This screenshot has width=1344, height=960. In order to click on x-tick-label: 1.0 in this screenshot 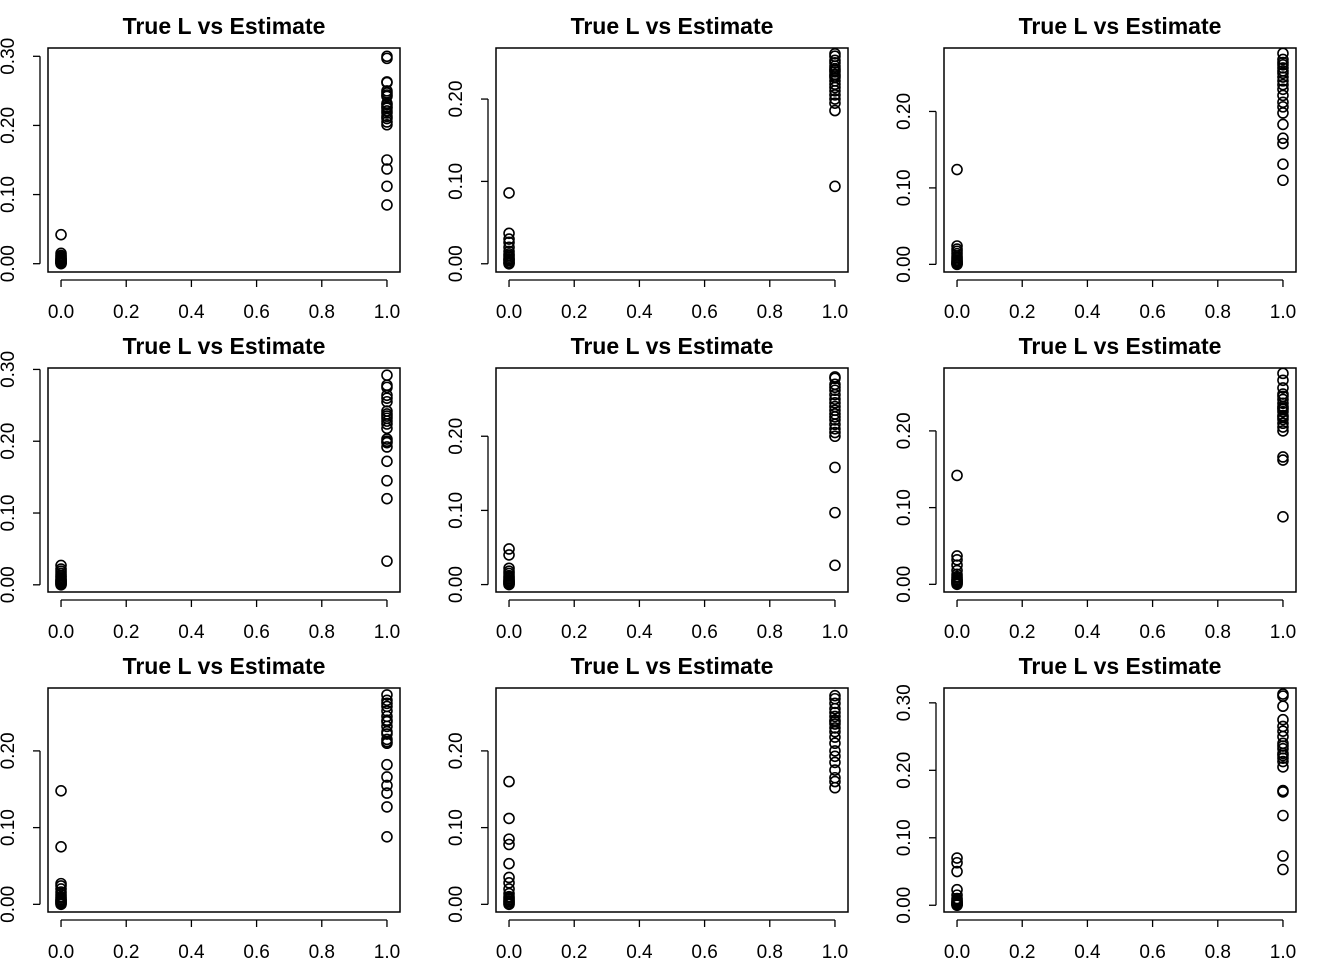, I will do `click(387, 951)`.